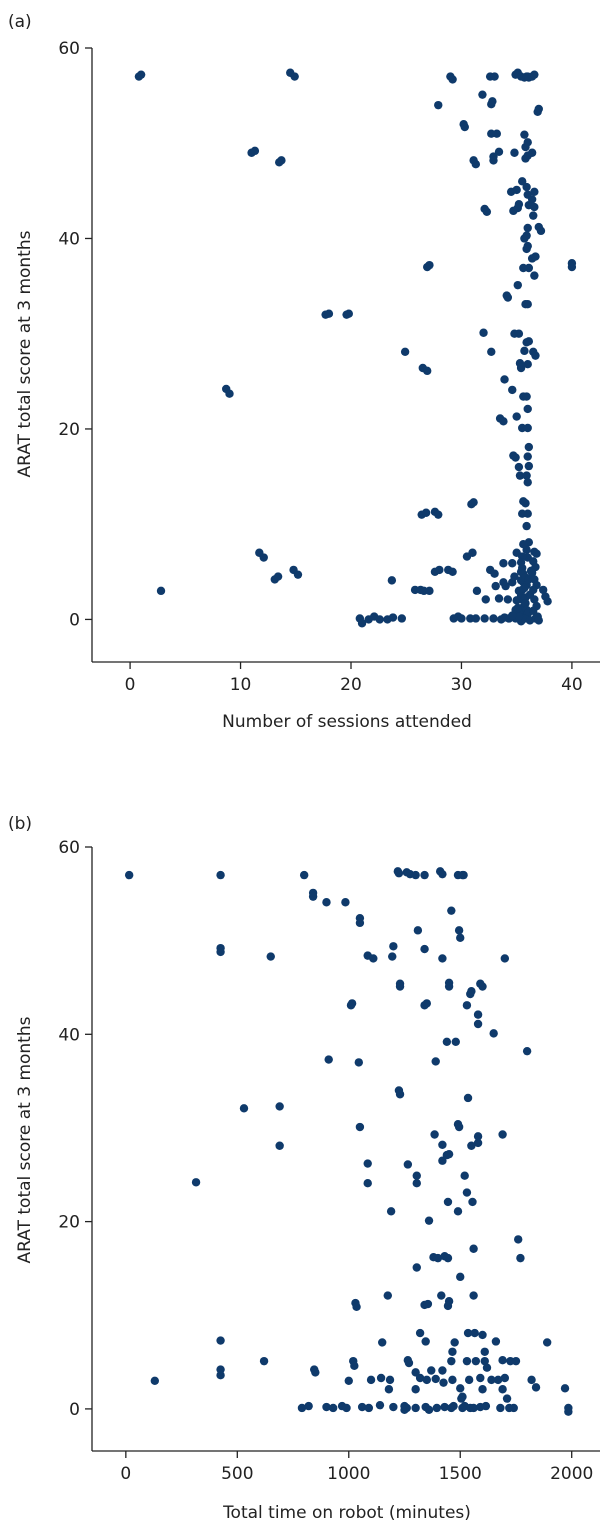 This screenshot has width=611, height=1530. What do you see at coordinates (571, 1474) in the screenshot?
I see `x-tick-label-b: 2000` at bounding box center [571, 1474].